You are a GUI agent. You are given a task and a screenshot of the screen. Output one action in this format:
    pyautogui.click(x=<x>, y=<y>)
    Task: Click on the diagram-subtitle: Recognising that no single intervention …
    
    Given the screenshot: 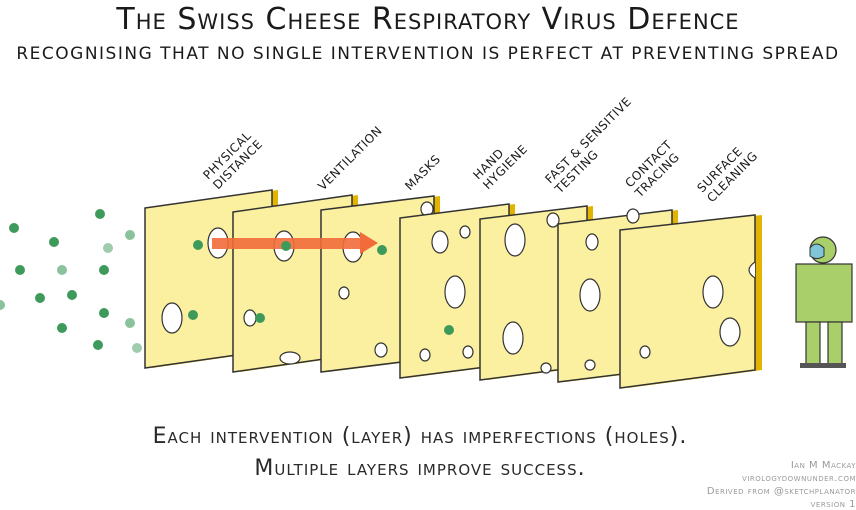 What is the action you would take?
    pyautogui.click(x=428, y=54)
    